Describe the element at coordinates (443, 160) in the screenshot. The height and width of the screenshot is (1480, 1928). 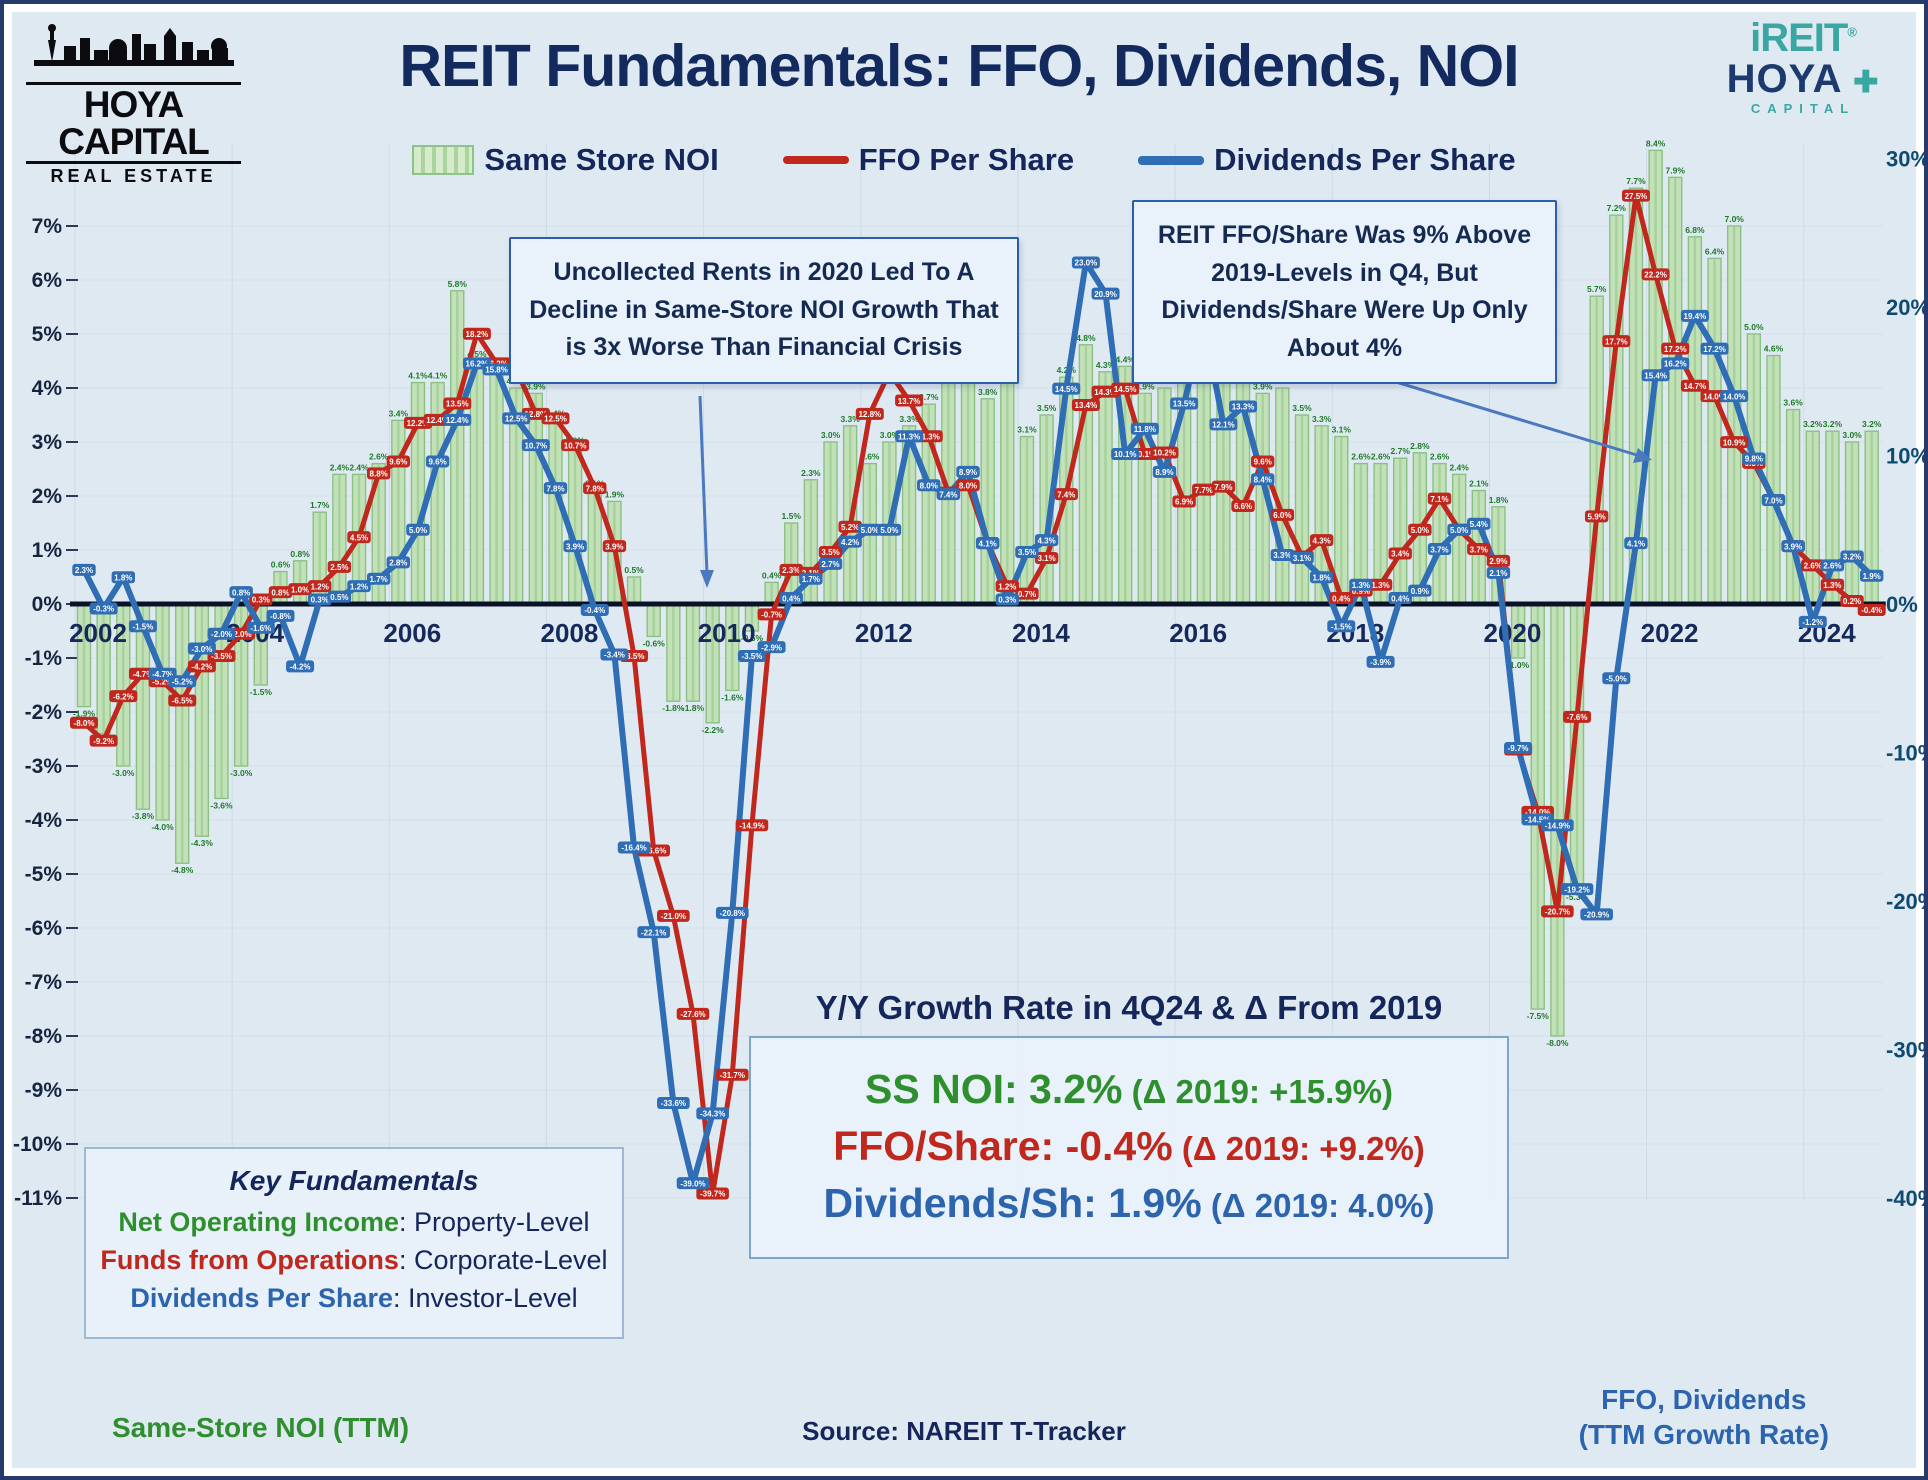
I see `noi-bar-swatch-icon` at that location.